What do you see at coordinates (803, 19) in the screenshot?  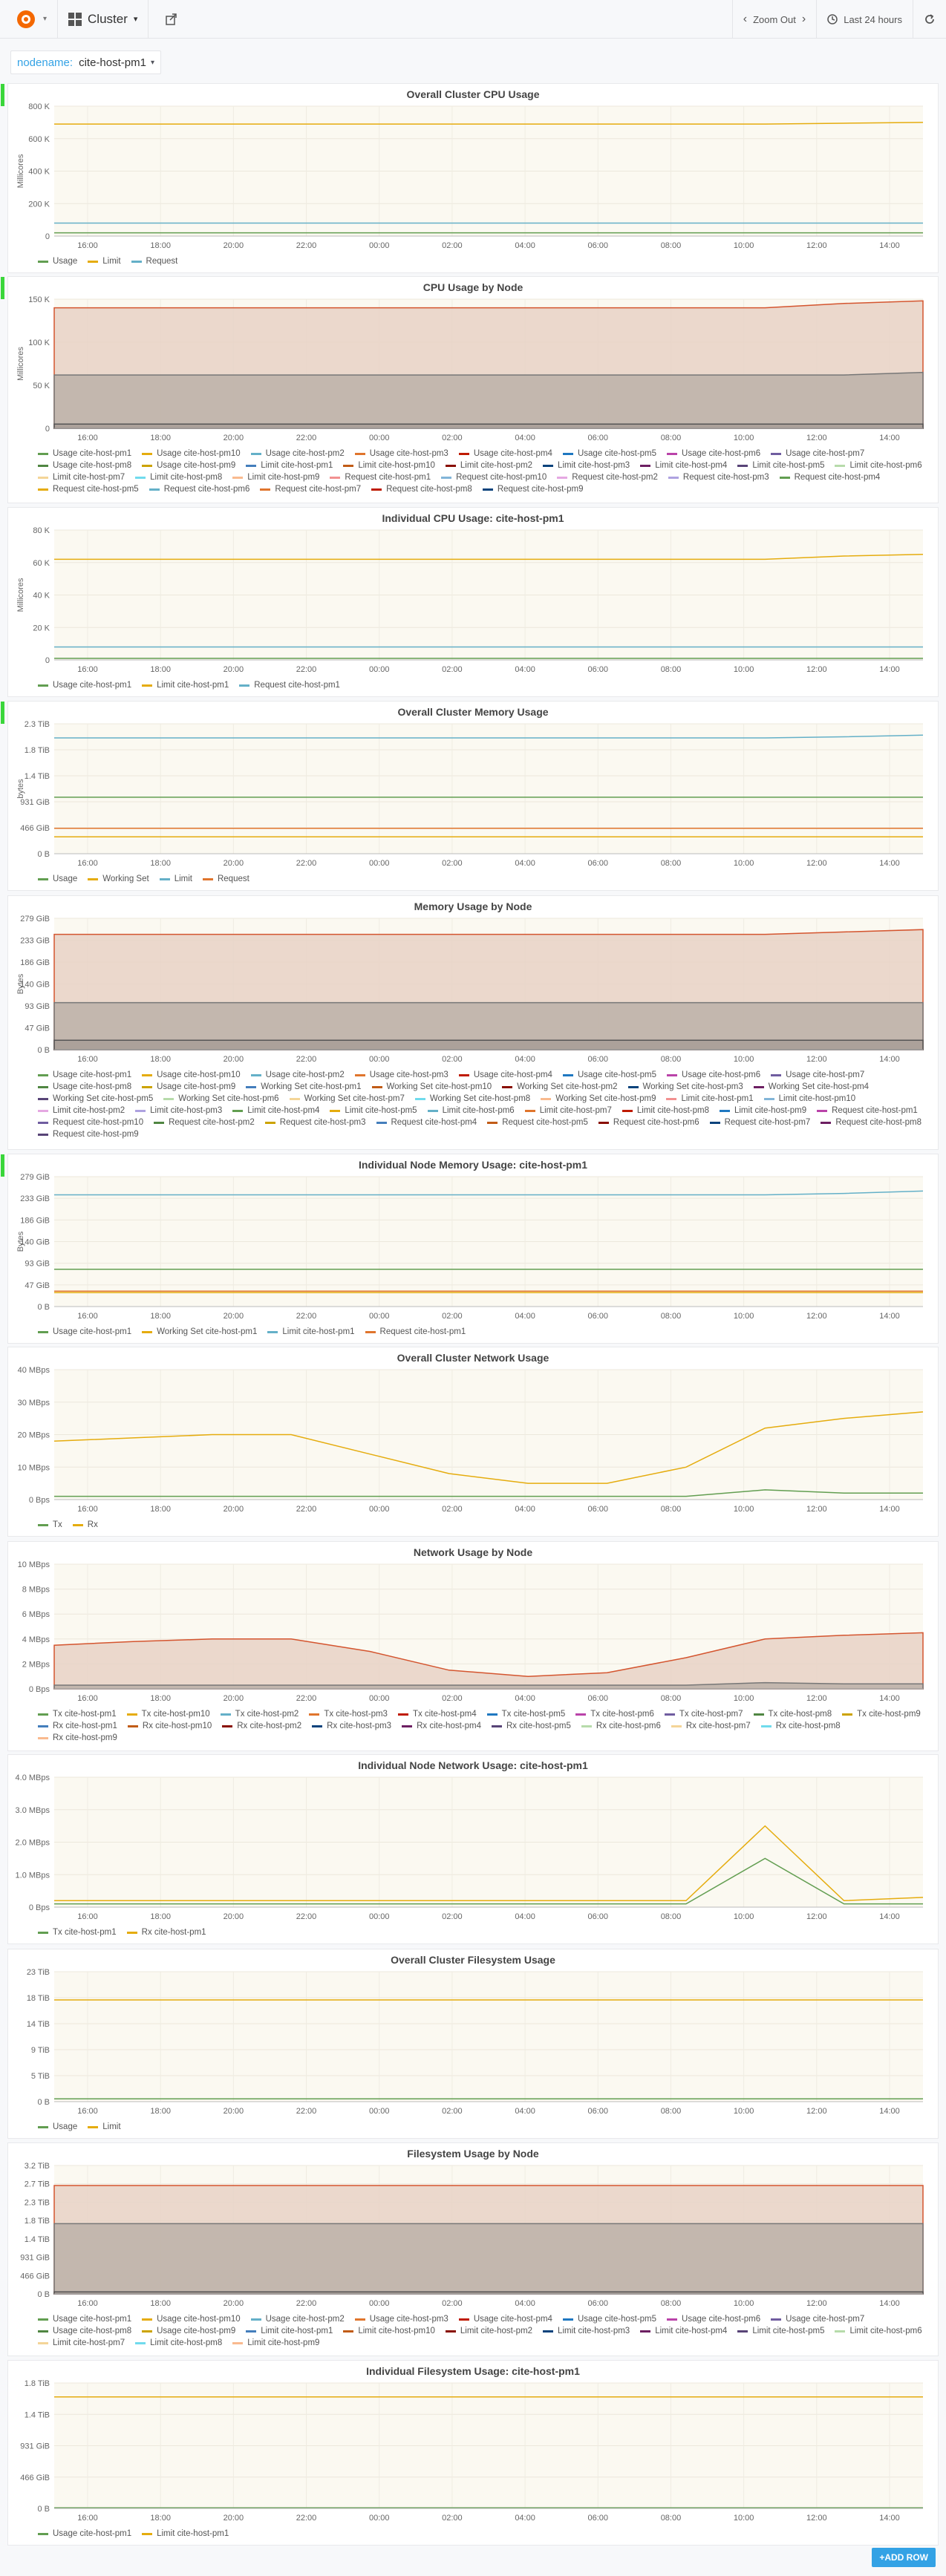 I see `chevron-right-icon: ›` at bounding box center [803, 19].